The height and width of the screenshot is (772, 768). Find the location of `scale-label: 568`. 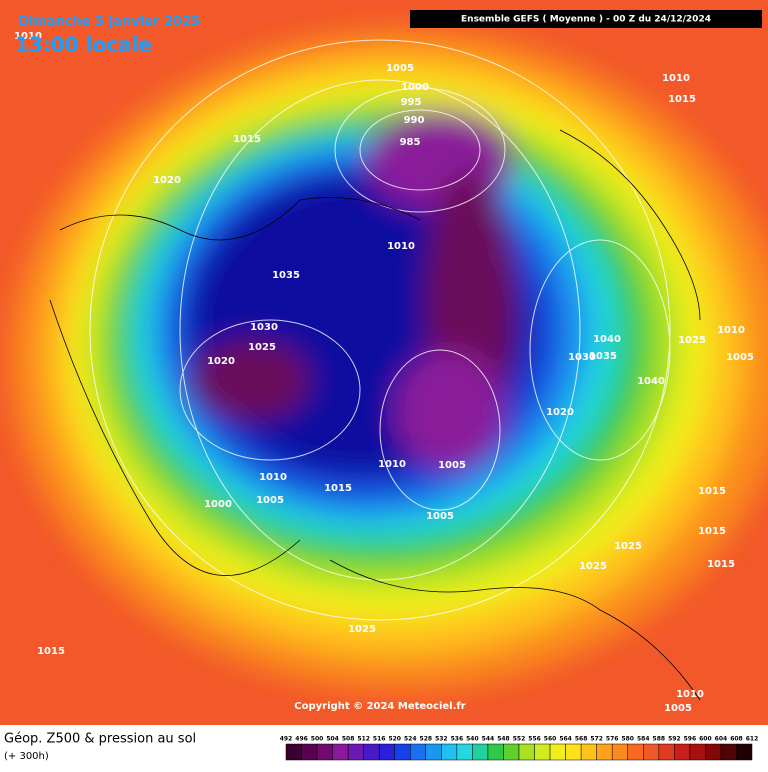

scale-label: 568 is located at coordinates (581, 739).